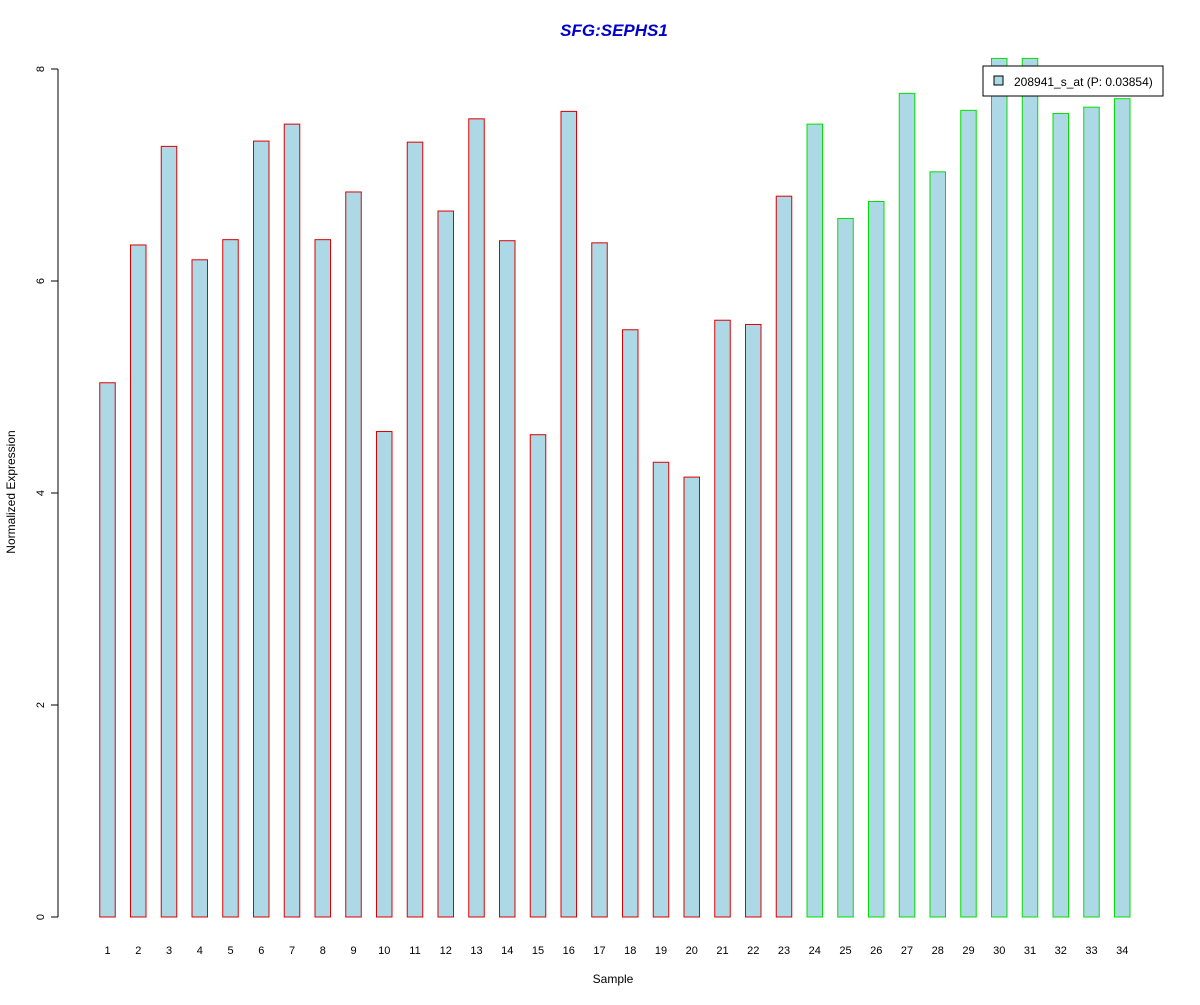 This screenshot has height=1005, width=1200. Describe the element at coordinates (11, 491) in the screenshot. I see `y-axis-title: Normalized Expression` at that location.